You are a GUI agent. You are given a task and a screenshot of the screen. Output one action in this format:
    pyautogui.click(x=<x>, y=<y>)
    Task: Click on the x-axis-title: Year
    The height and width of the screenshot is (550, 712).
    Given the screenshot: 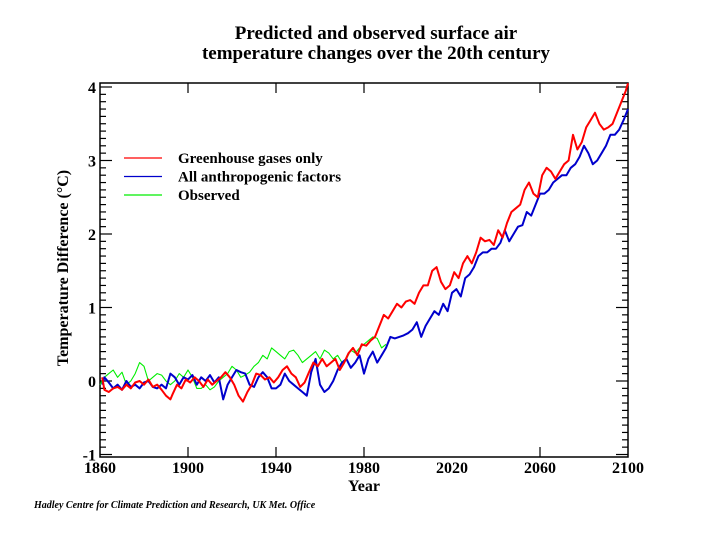 What is the action you would take?
    pyautogui.click(x=364, y=486)
    